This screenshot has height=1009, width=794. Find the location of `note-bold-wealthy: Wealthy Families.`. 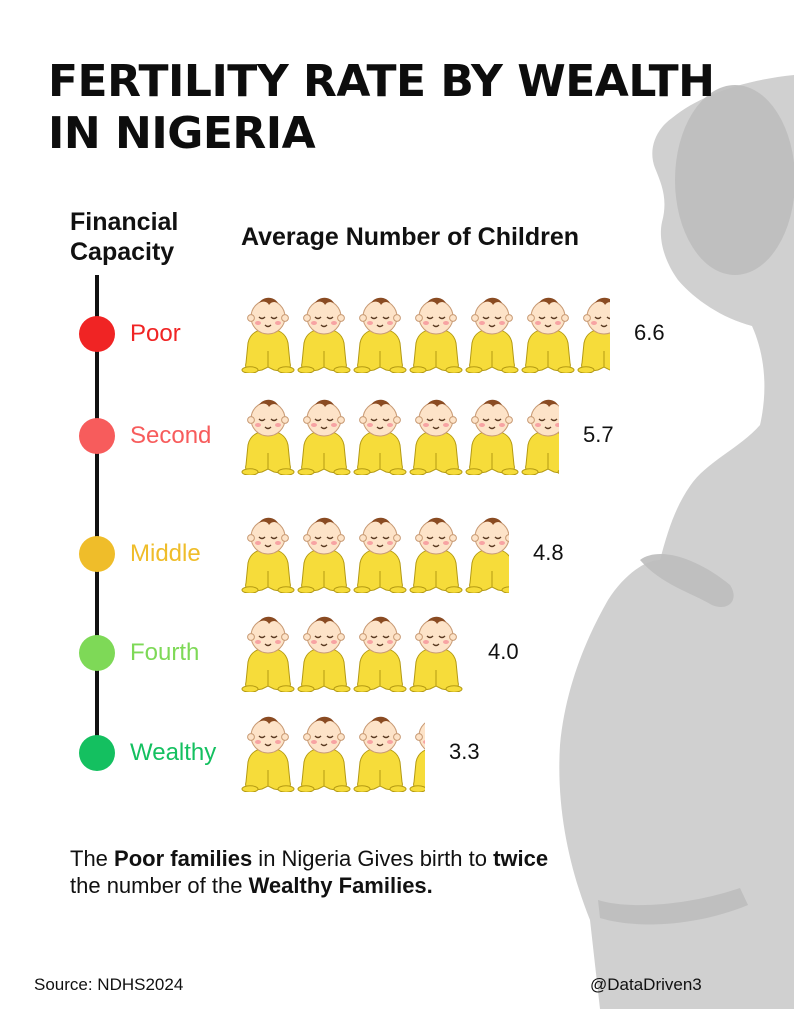

note-bold-wealthy: Wealthy Families. is located at coordinates (340, 885).